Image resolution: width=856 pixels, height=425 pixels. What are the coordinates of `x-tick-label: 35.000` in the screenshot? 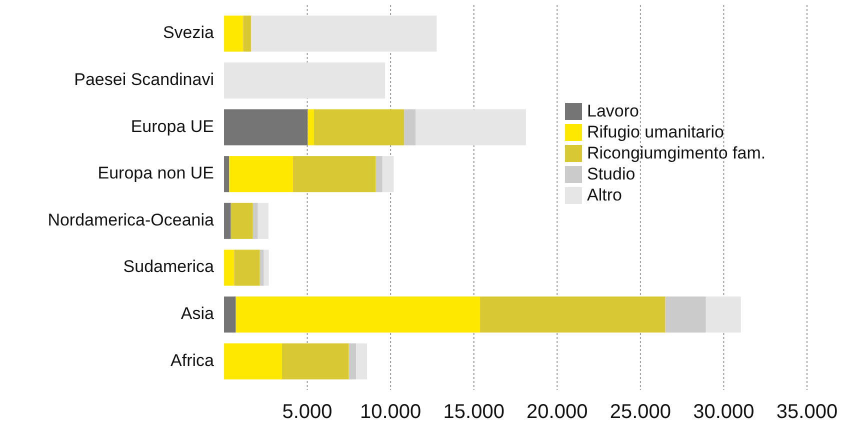 It's located at (807, 412).